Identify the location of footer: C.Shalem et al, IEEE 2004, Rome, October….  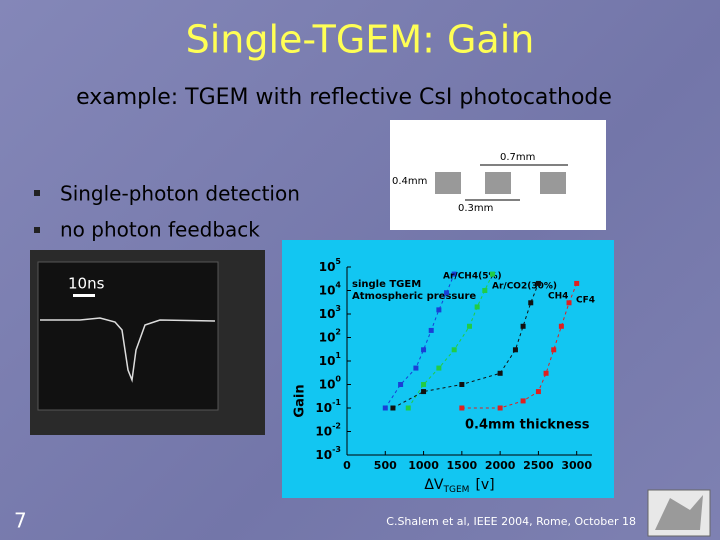
(511, 521).